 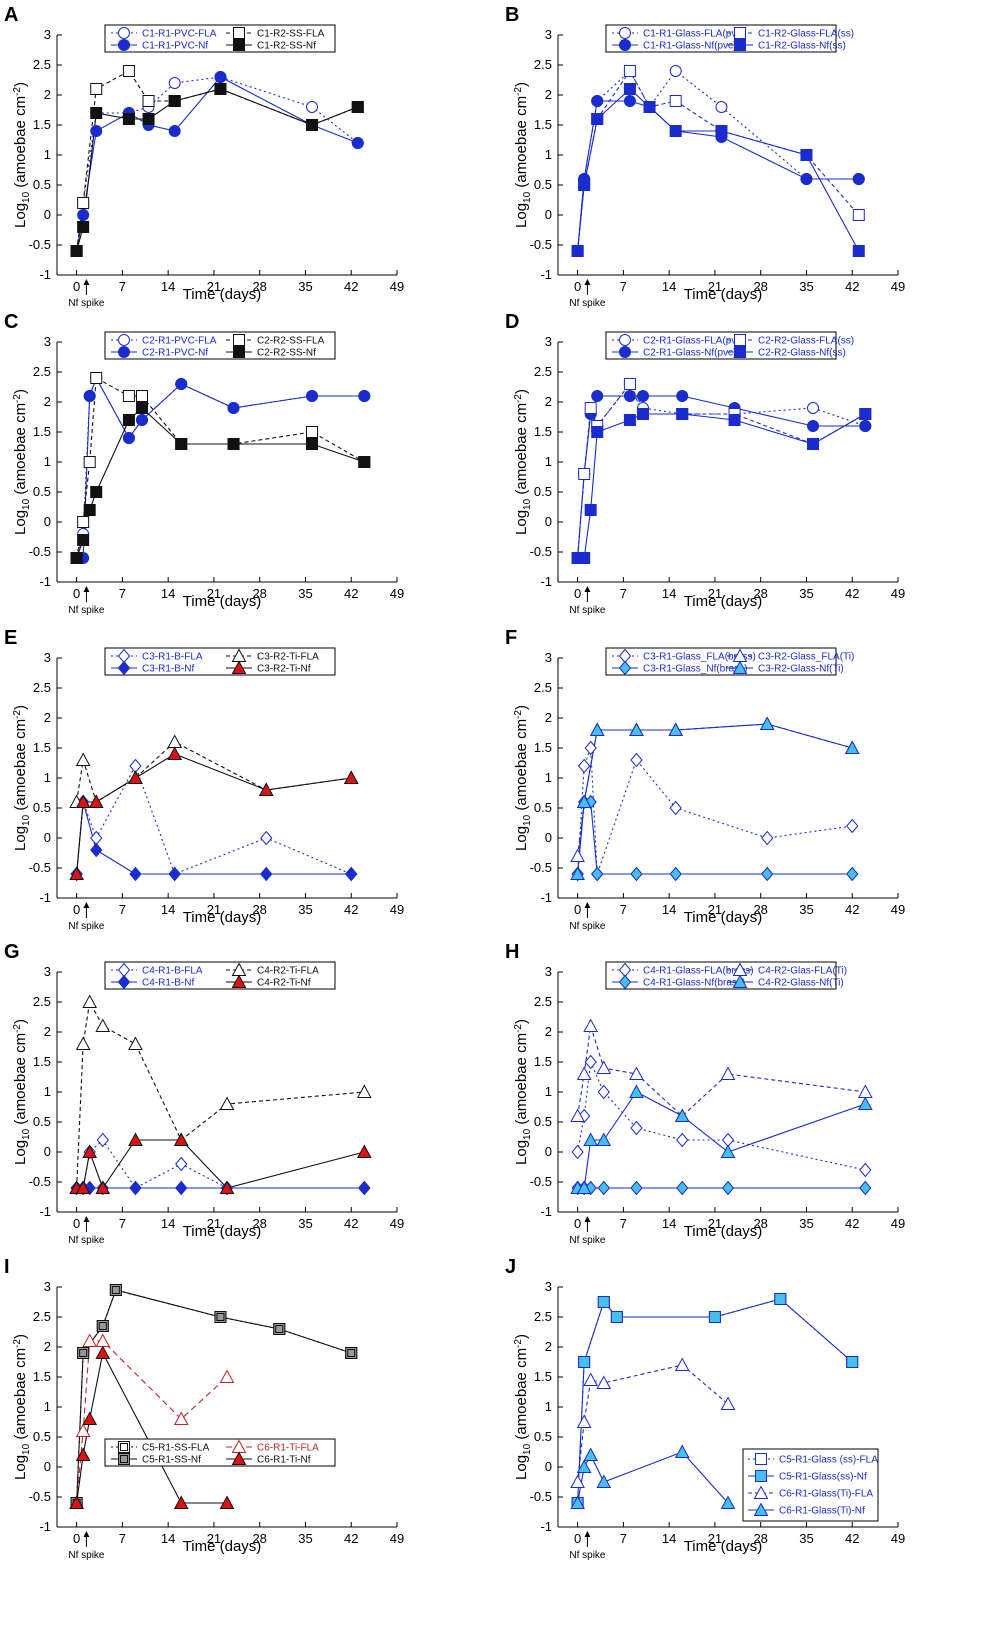 What do you see at coordinates (512, 15) in the screenshot?
I see `panel-letter: B` at bounding box center [512, 15].